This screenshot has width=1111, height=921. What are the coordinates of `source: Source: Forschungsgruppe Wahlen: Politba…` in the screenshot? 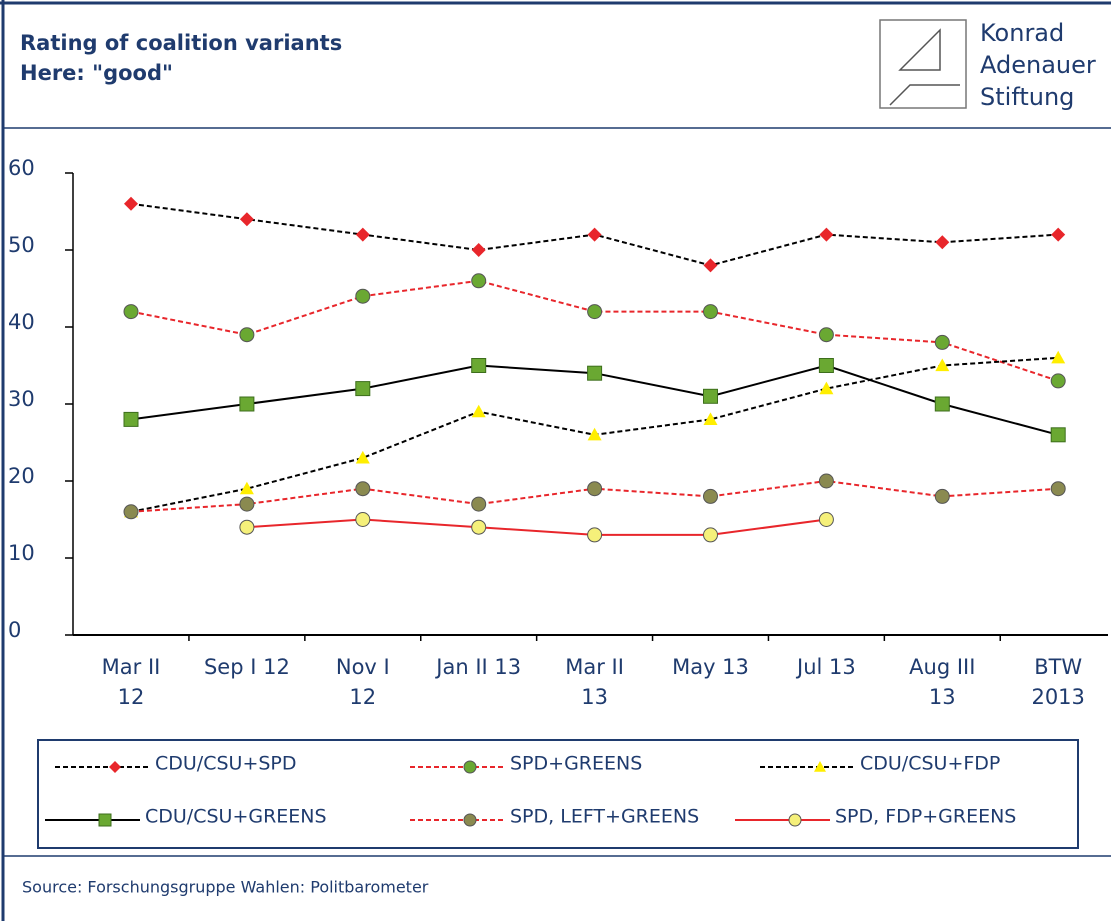 It's located at (225, 887).